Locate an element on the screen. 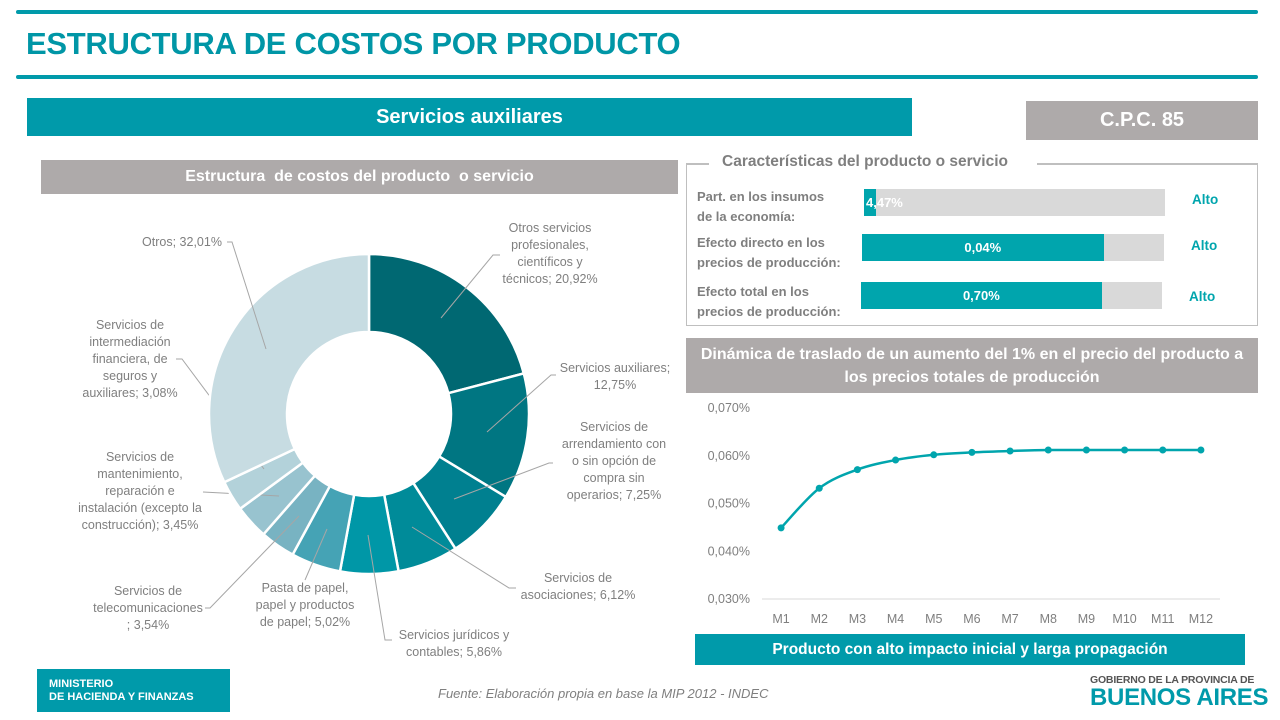 Image resolution: width=1280 pixels, height=720 pixels. characteristics-title: Características del producto o servicio is located at coordinates (865, 161).